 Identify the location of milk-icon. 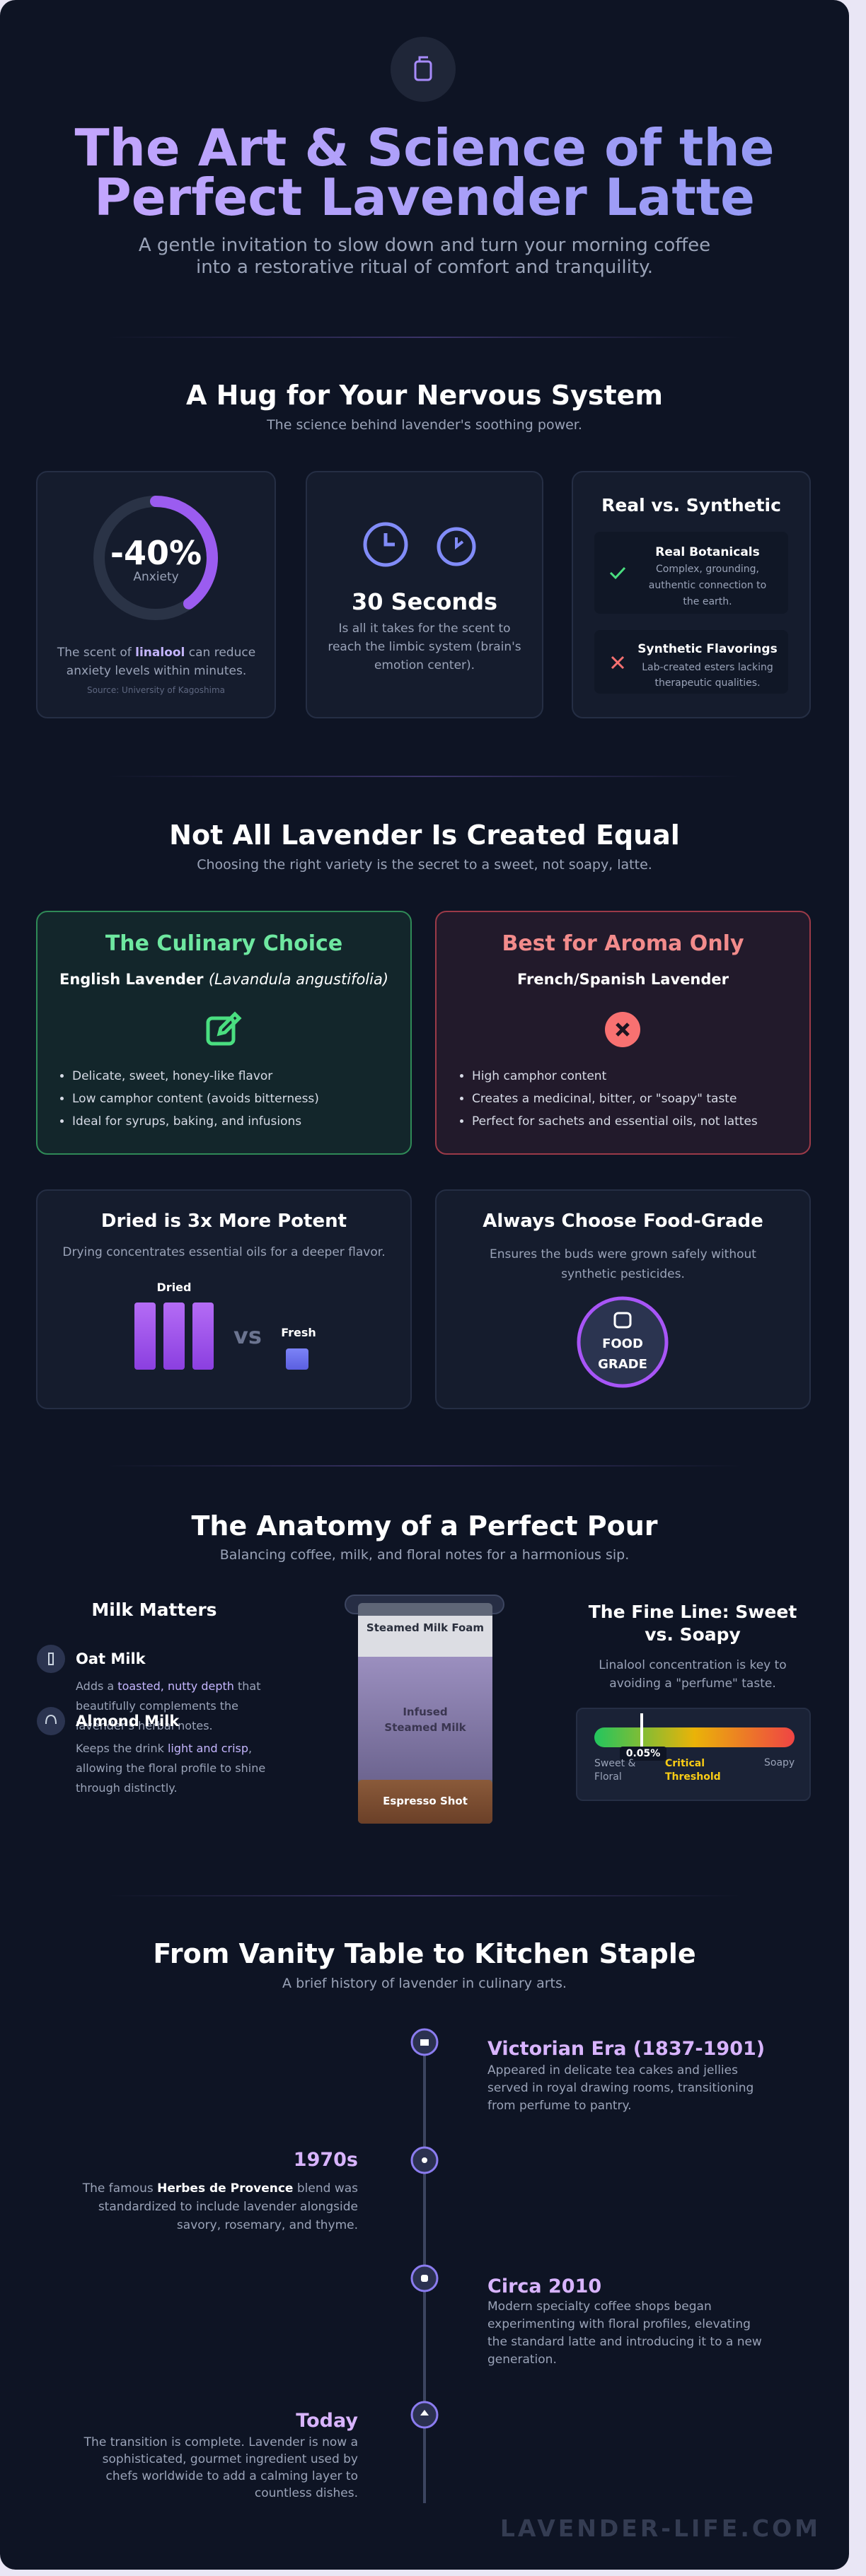
(51, 1721).